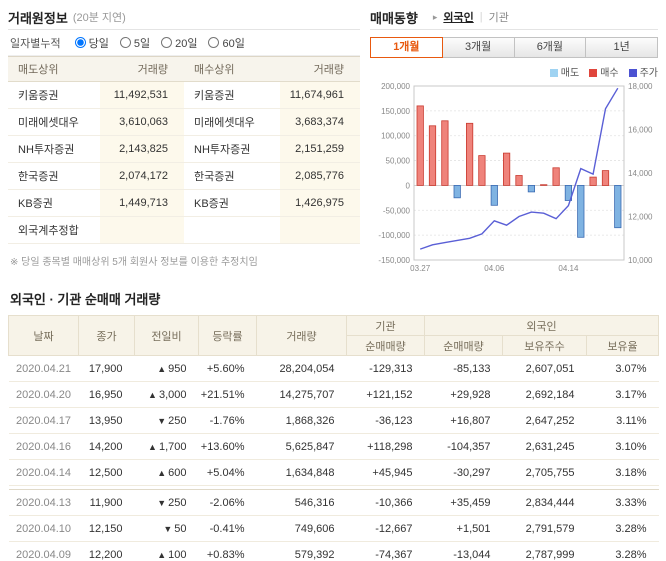 The image size is (666, 561). I want to click on svg-text: -100,000, so click(394, 235).